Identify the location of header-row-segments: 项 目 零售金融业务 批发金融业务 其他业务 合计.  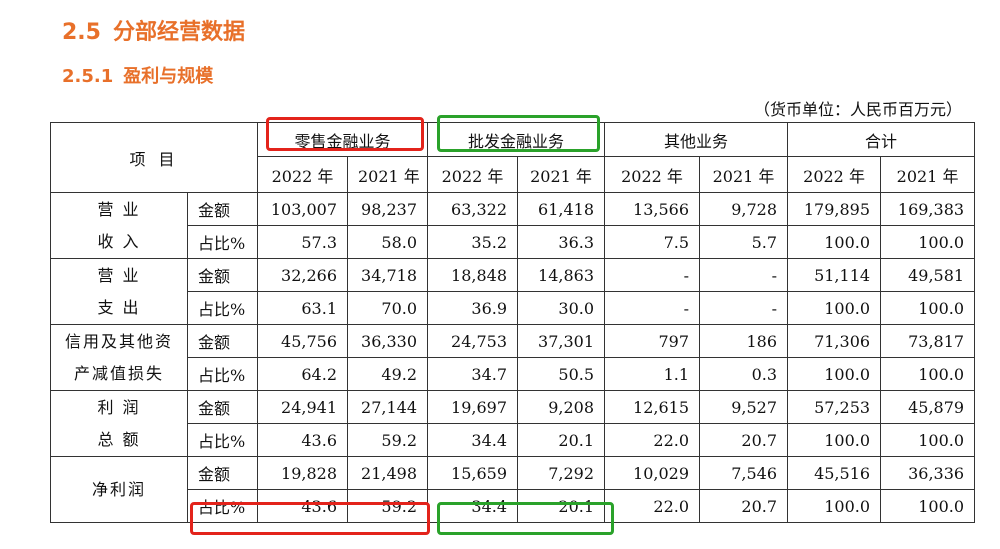
(513, 157).